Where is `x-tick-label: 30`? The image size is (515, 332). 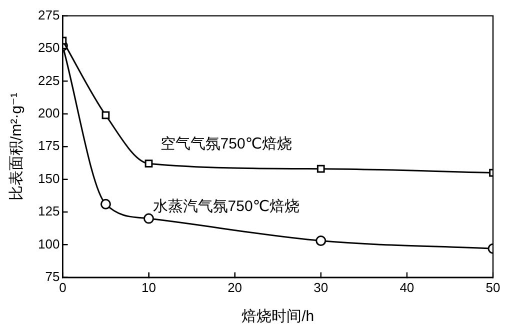 x-tick-label: 30 is located at coordinates (321, 287).